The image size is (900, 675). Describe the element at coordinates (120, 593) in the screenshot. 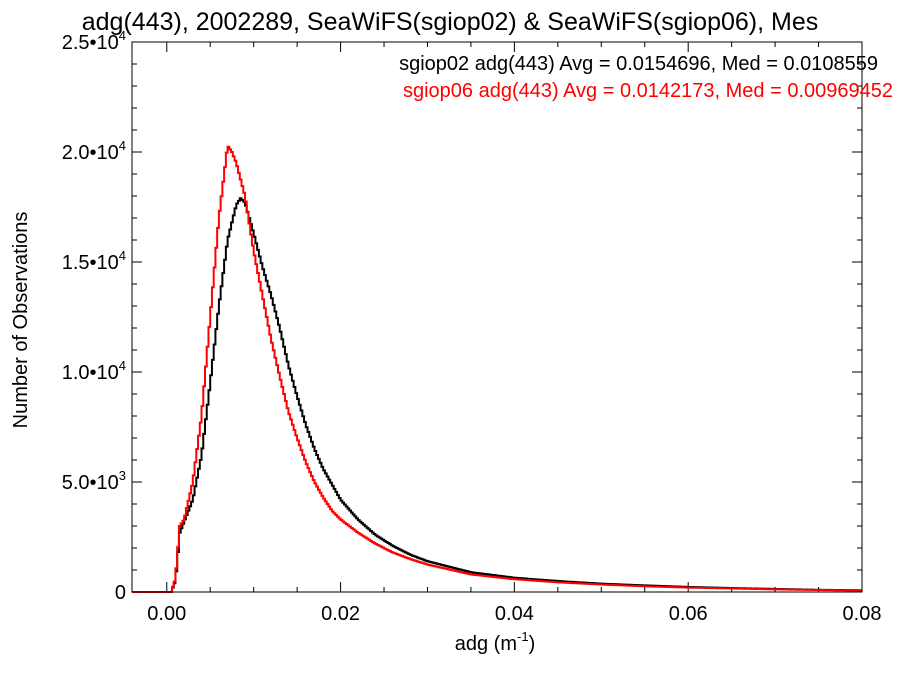

I see `y-tick-label: 0` at that location.